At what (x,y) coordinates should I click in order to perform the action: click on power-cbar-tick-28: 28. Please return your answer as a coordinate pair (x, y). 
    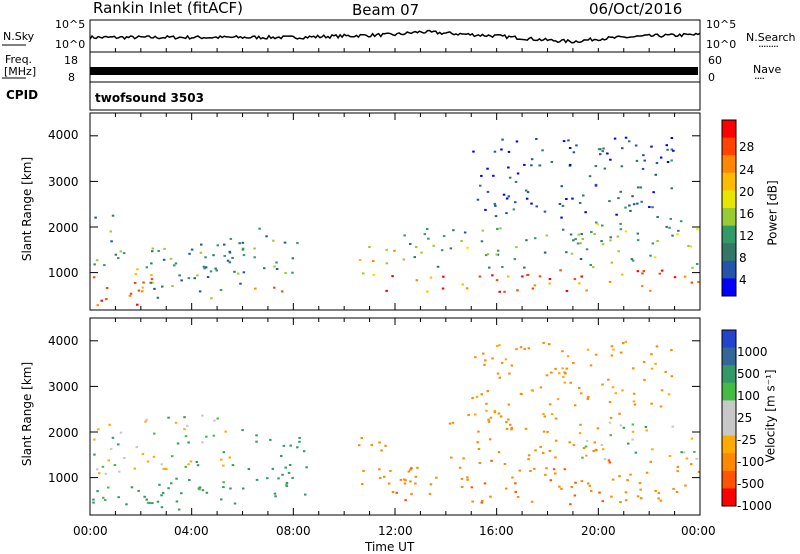
    Looking at the image, I should click on (747, 147).